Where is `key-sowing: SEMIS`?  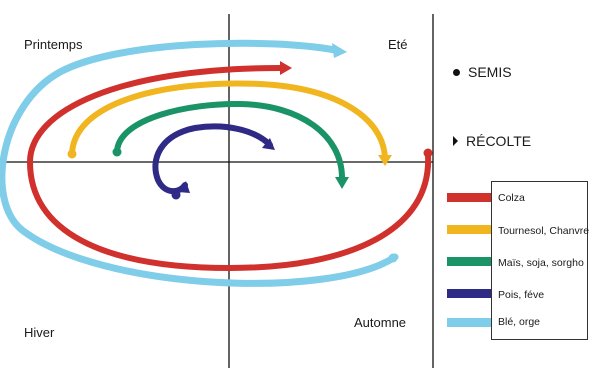
key-sowing: SEMIS is located at coordinates (482, 72).